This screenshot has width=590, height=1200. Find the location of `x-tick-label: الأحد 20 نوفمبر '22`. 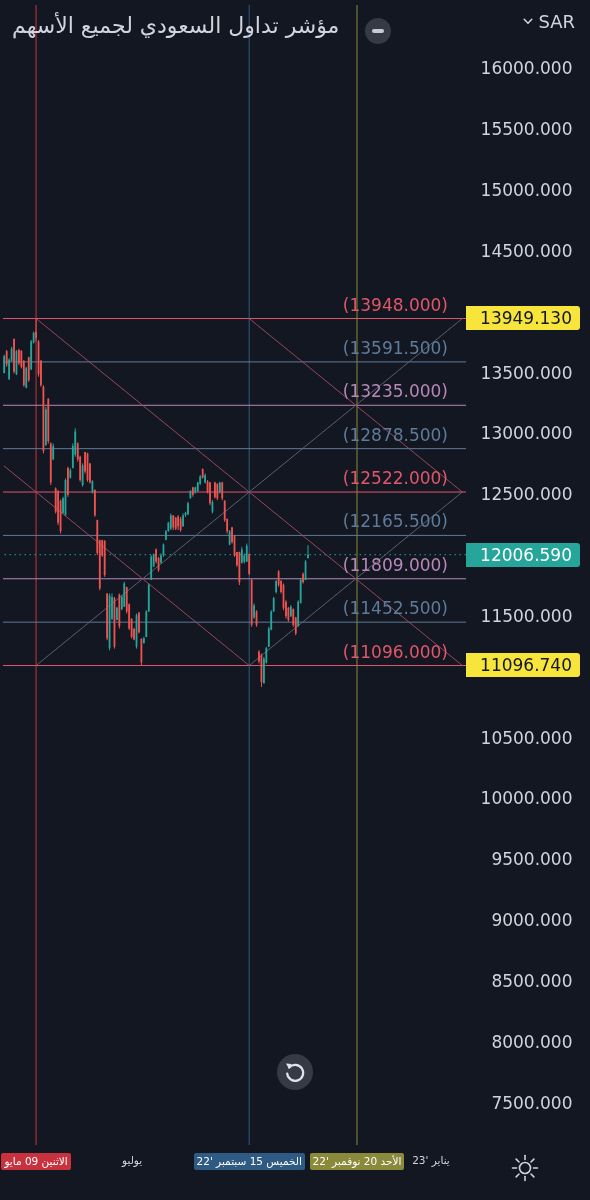

x-tick-label: الأحد 20 نوفمبر '22 is located at coordinates (357, 1161).